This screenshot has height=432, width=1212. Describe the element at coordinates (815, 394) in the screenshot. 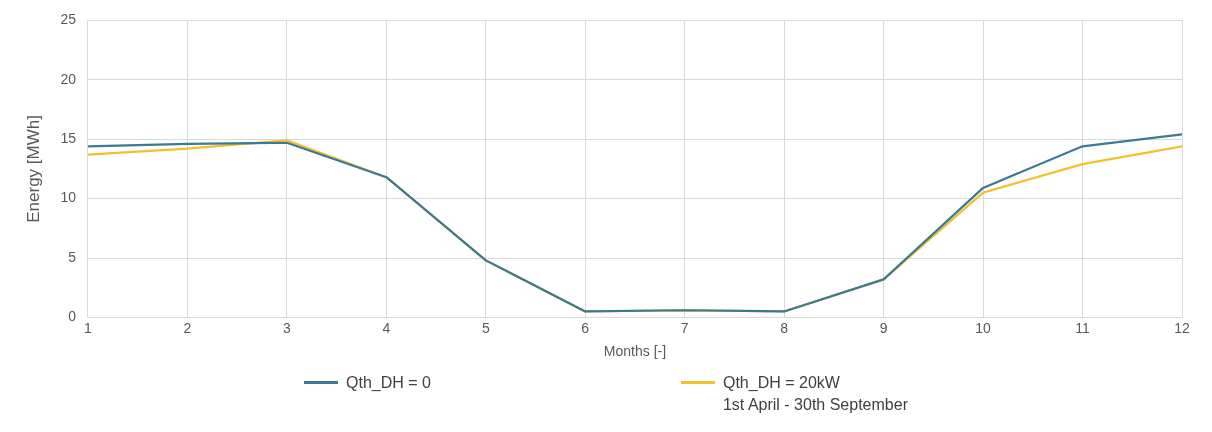

I see `legend-label: Qth_DH = 20kW 1st April - 30th September` at that location.